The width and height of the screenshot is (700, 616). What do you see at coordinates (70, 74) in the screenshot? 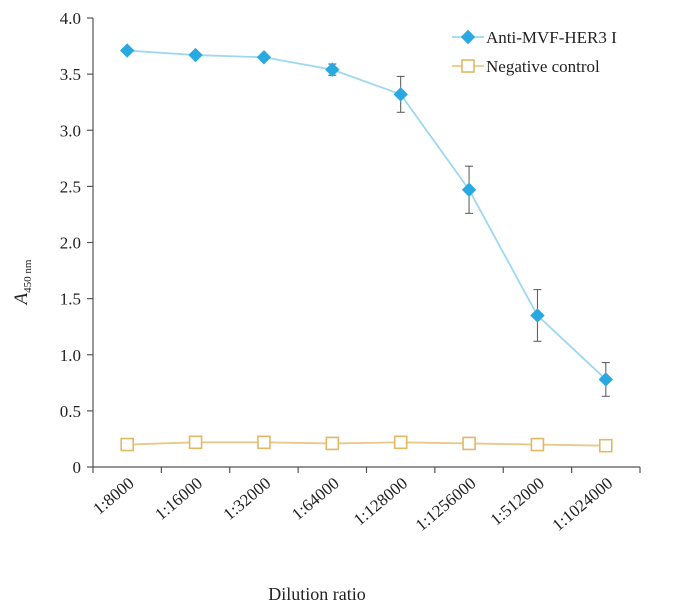
I see `y-tick-label: 3.5` at bounding box center [70, 74].